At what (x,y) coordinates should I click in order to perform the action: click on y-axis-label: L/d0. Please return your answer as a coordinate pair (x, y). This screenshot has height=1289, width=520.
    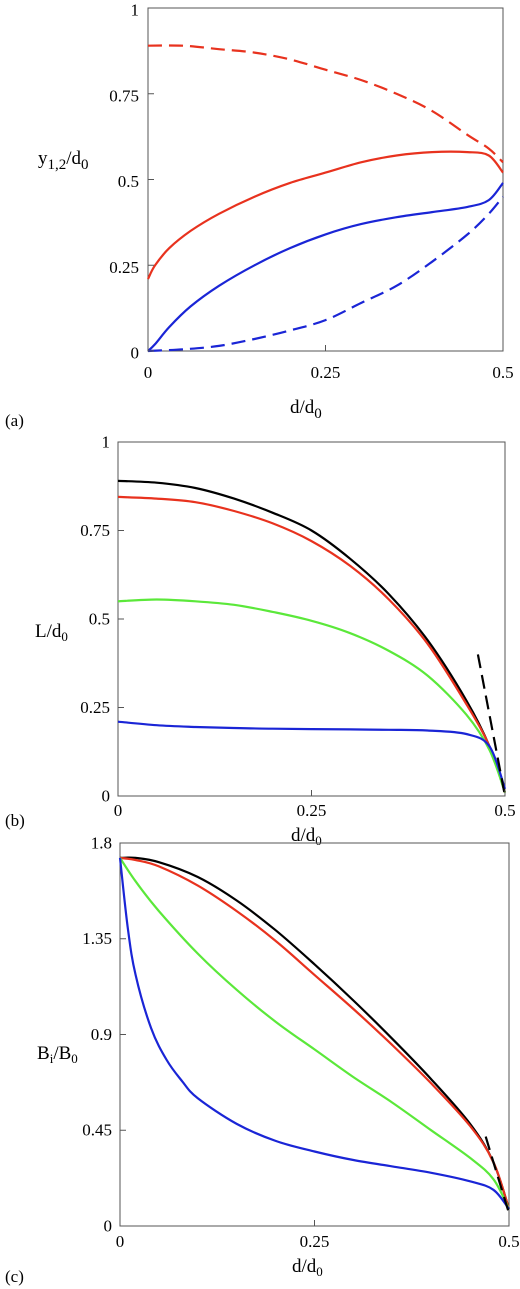
    Looking at the image, I should click on (51, 632).